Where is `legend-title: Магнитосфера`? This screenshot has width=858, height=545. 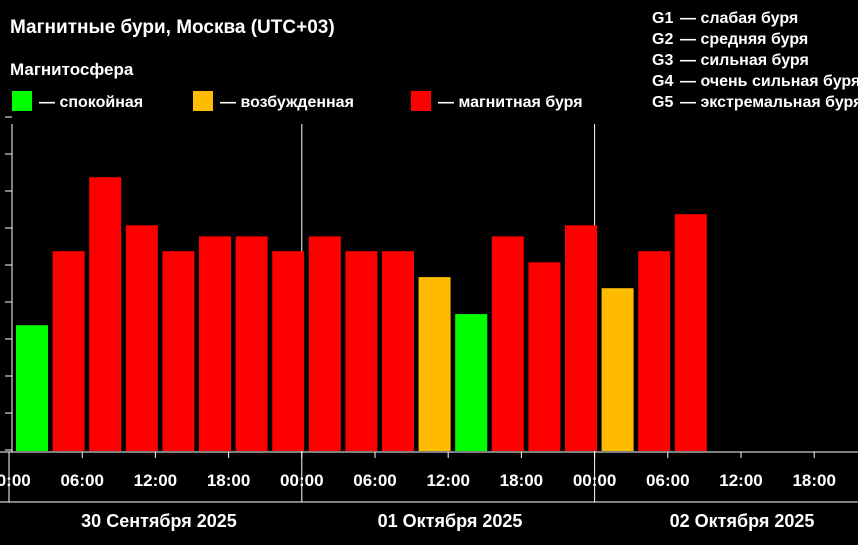
legend-title: Магнитосфера is located at coordinates (72, 69).